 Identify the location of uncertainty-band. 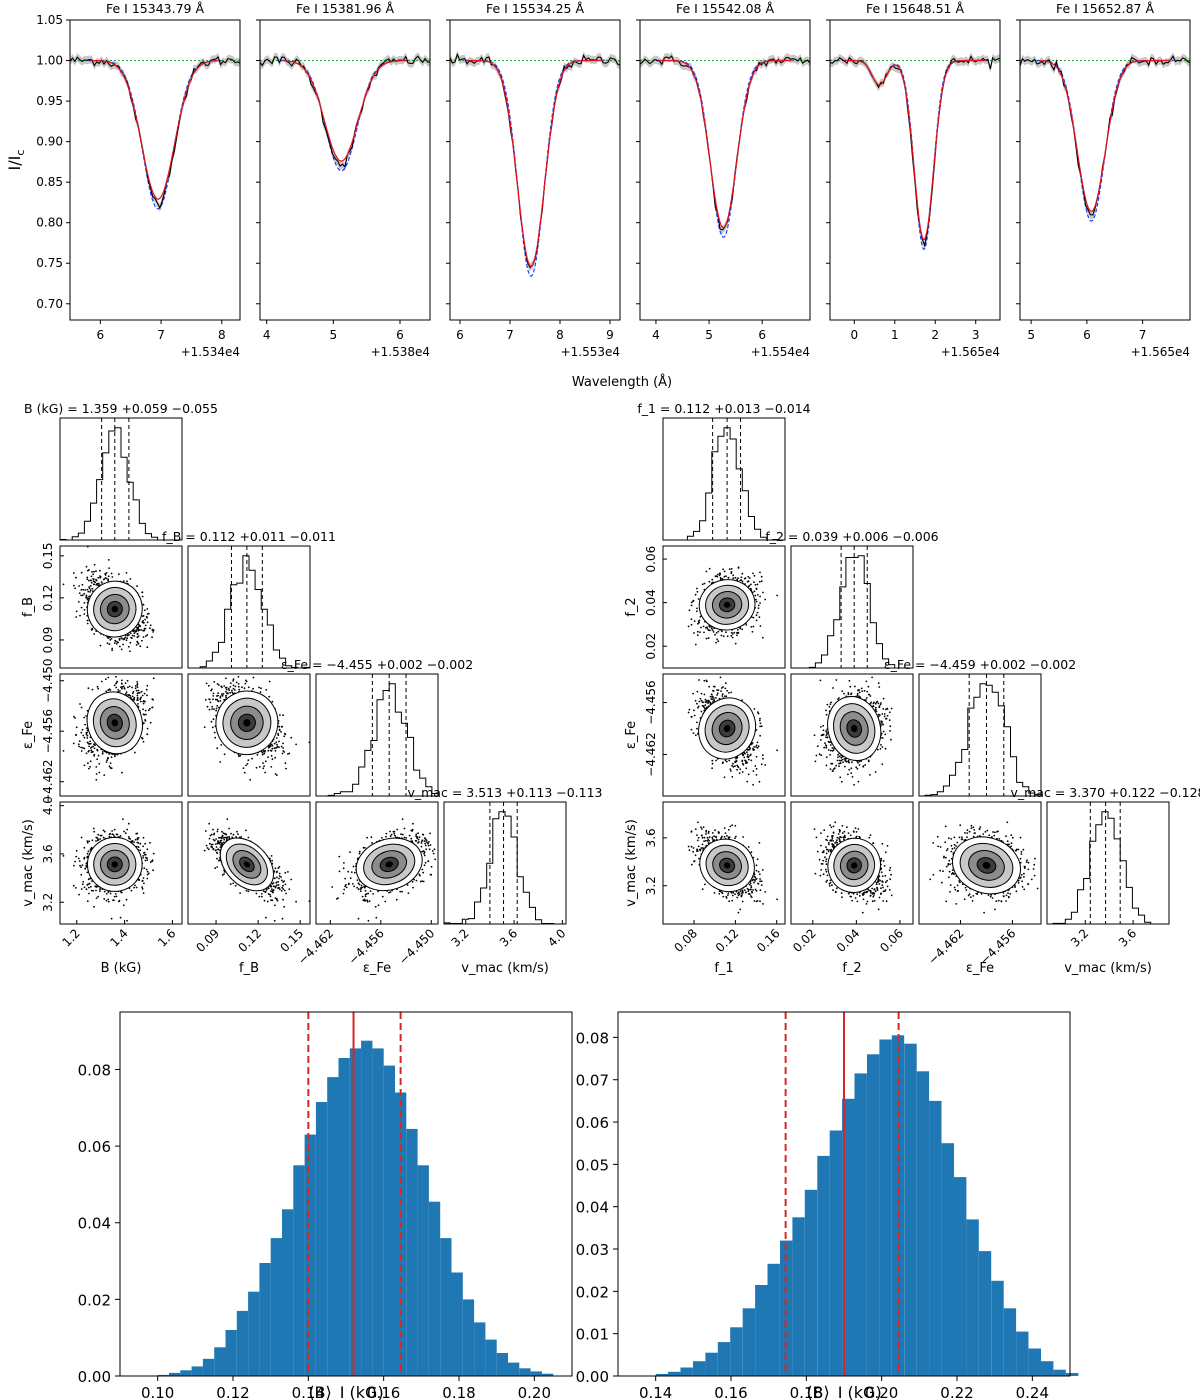
(535, 161).